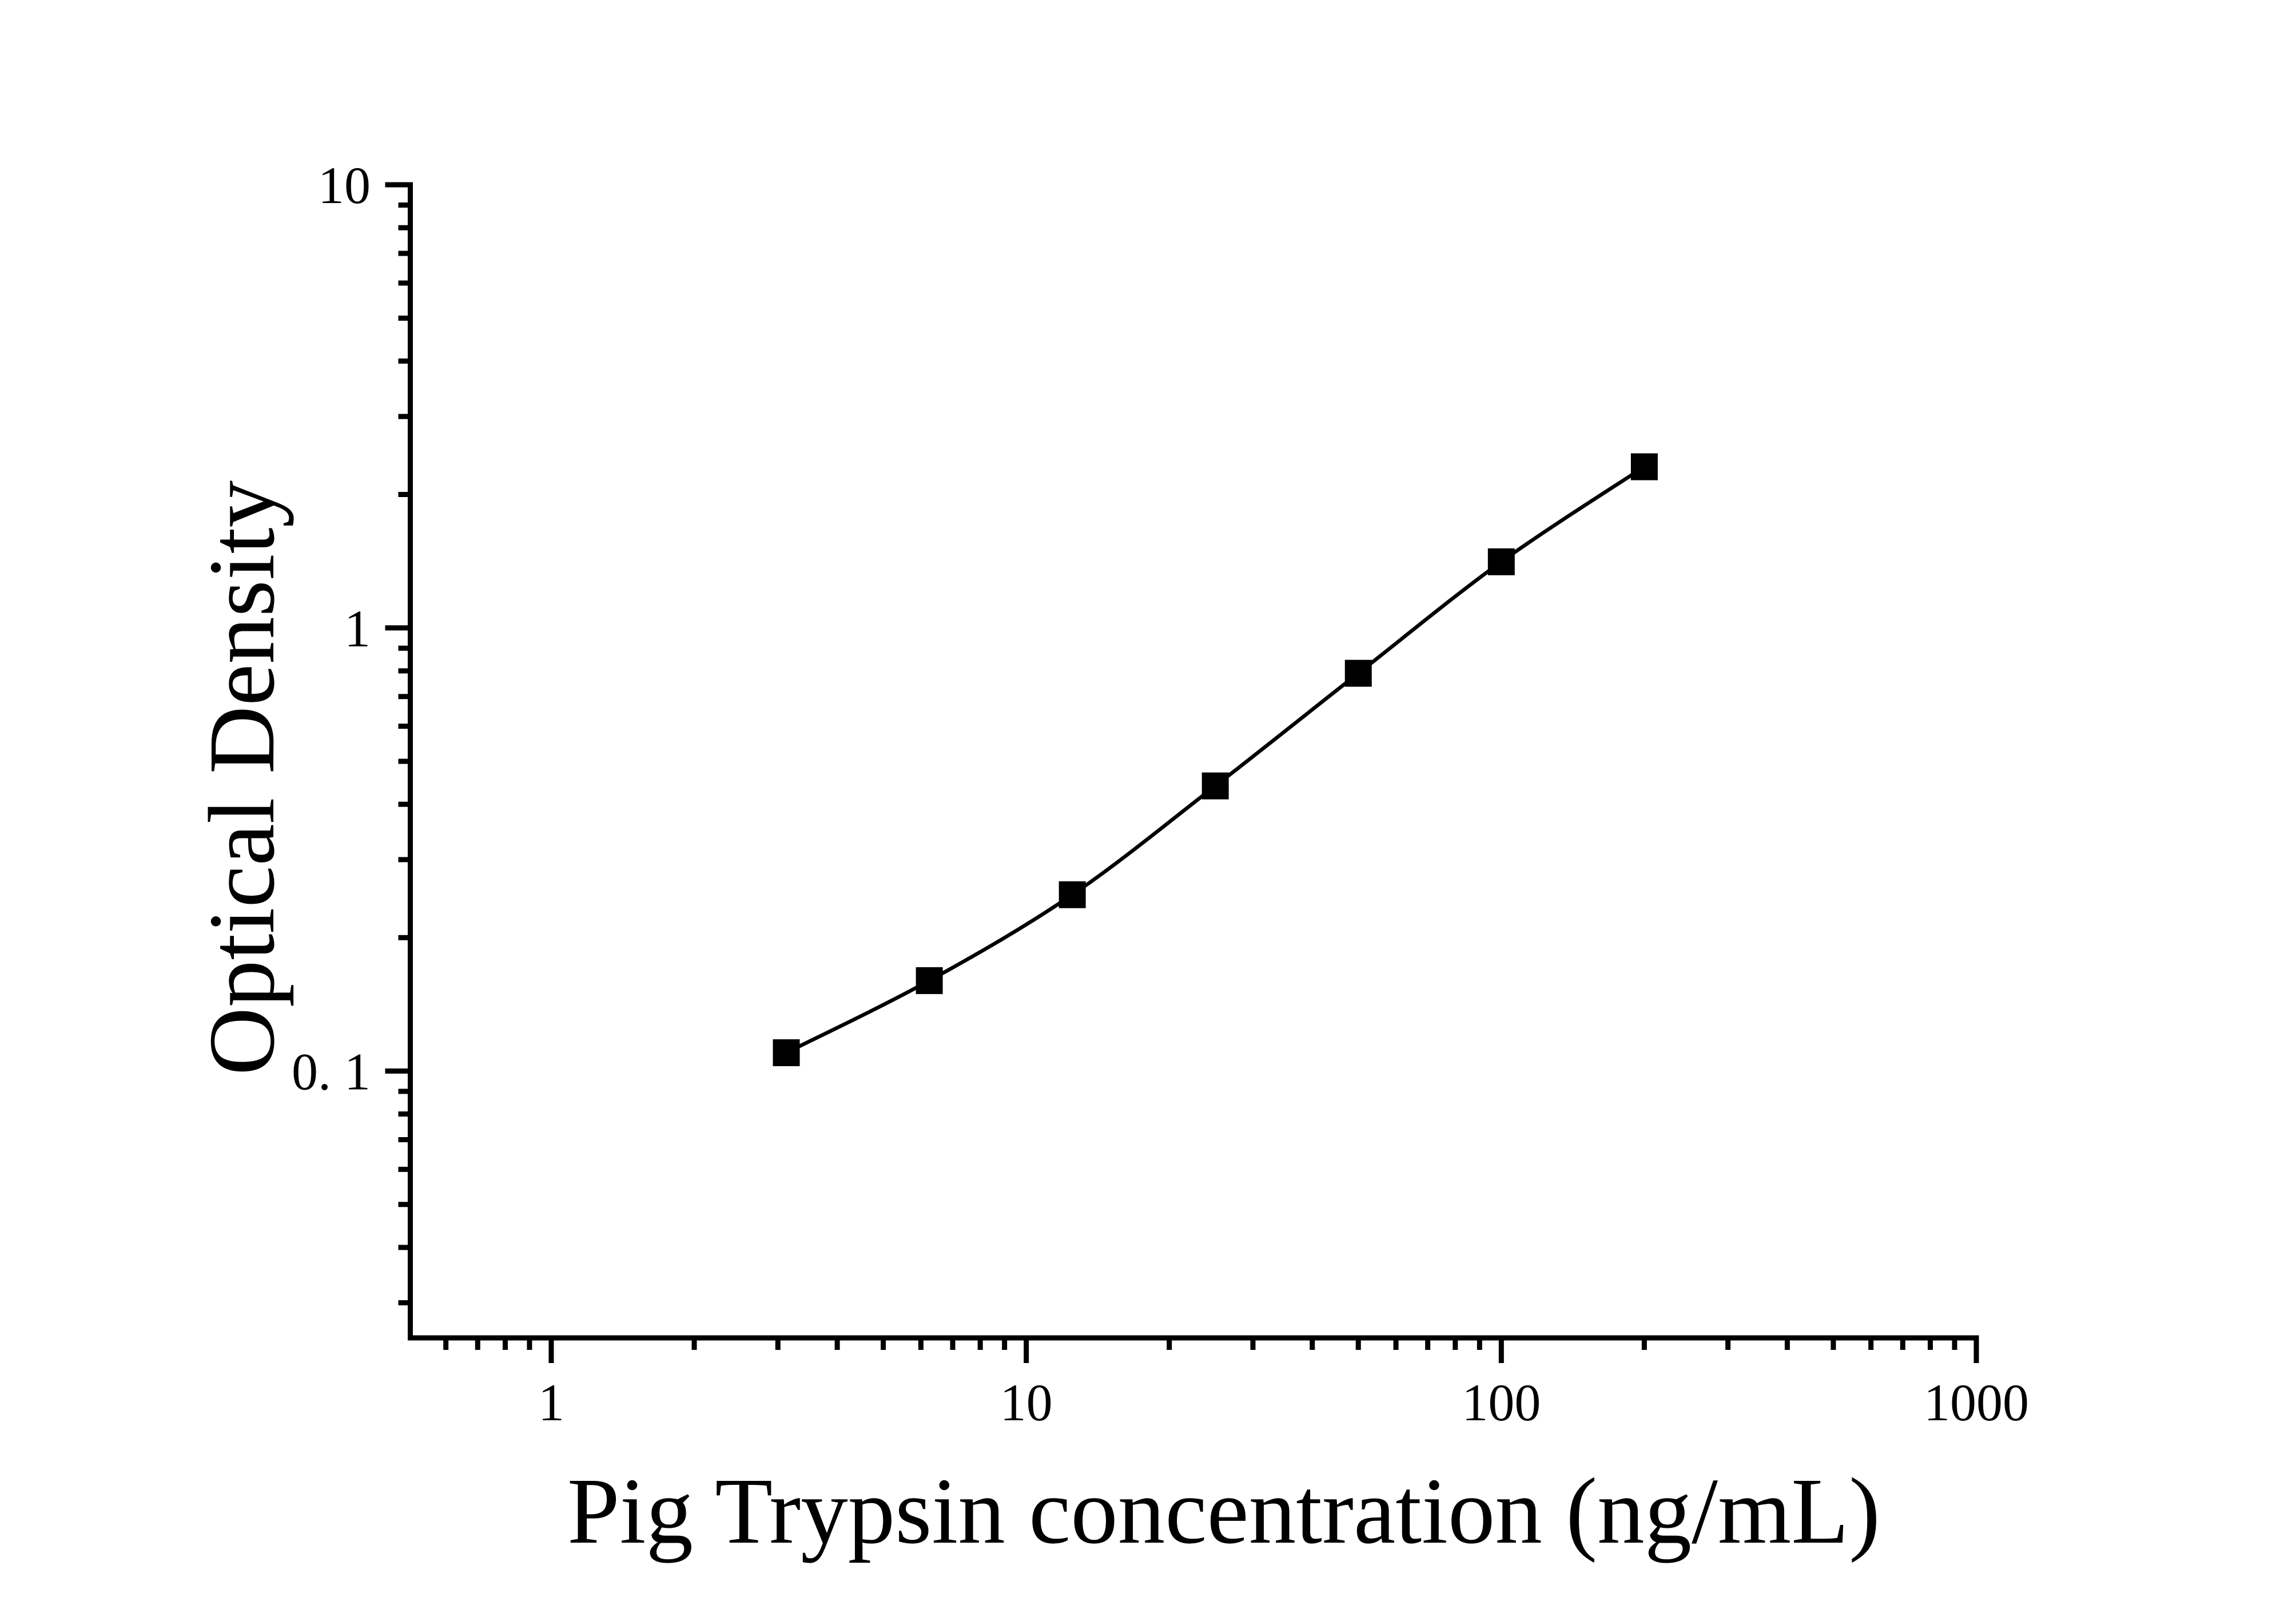 The image size is (2296, 1605). Describe the element at coordinates (1027, 1402) in the screenshot. I see `x-tick-label: 10` at that location.